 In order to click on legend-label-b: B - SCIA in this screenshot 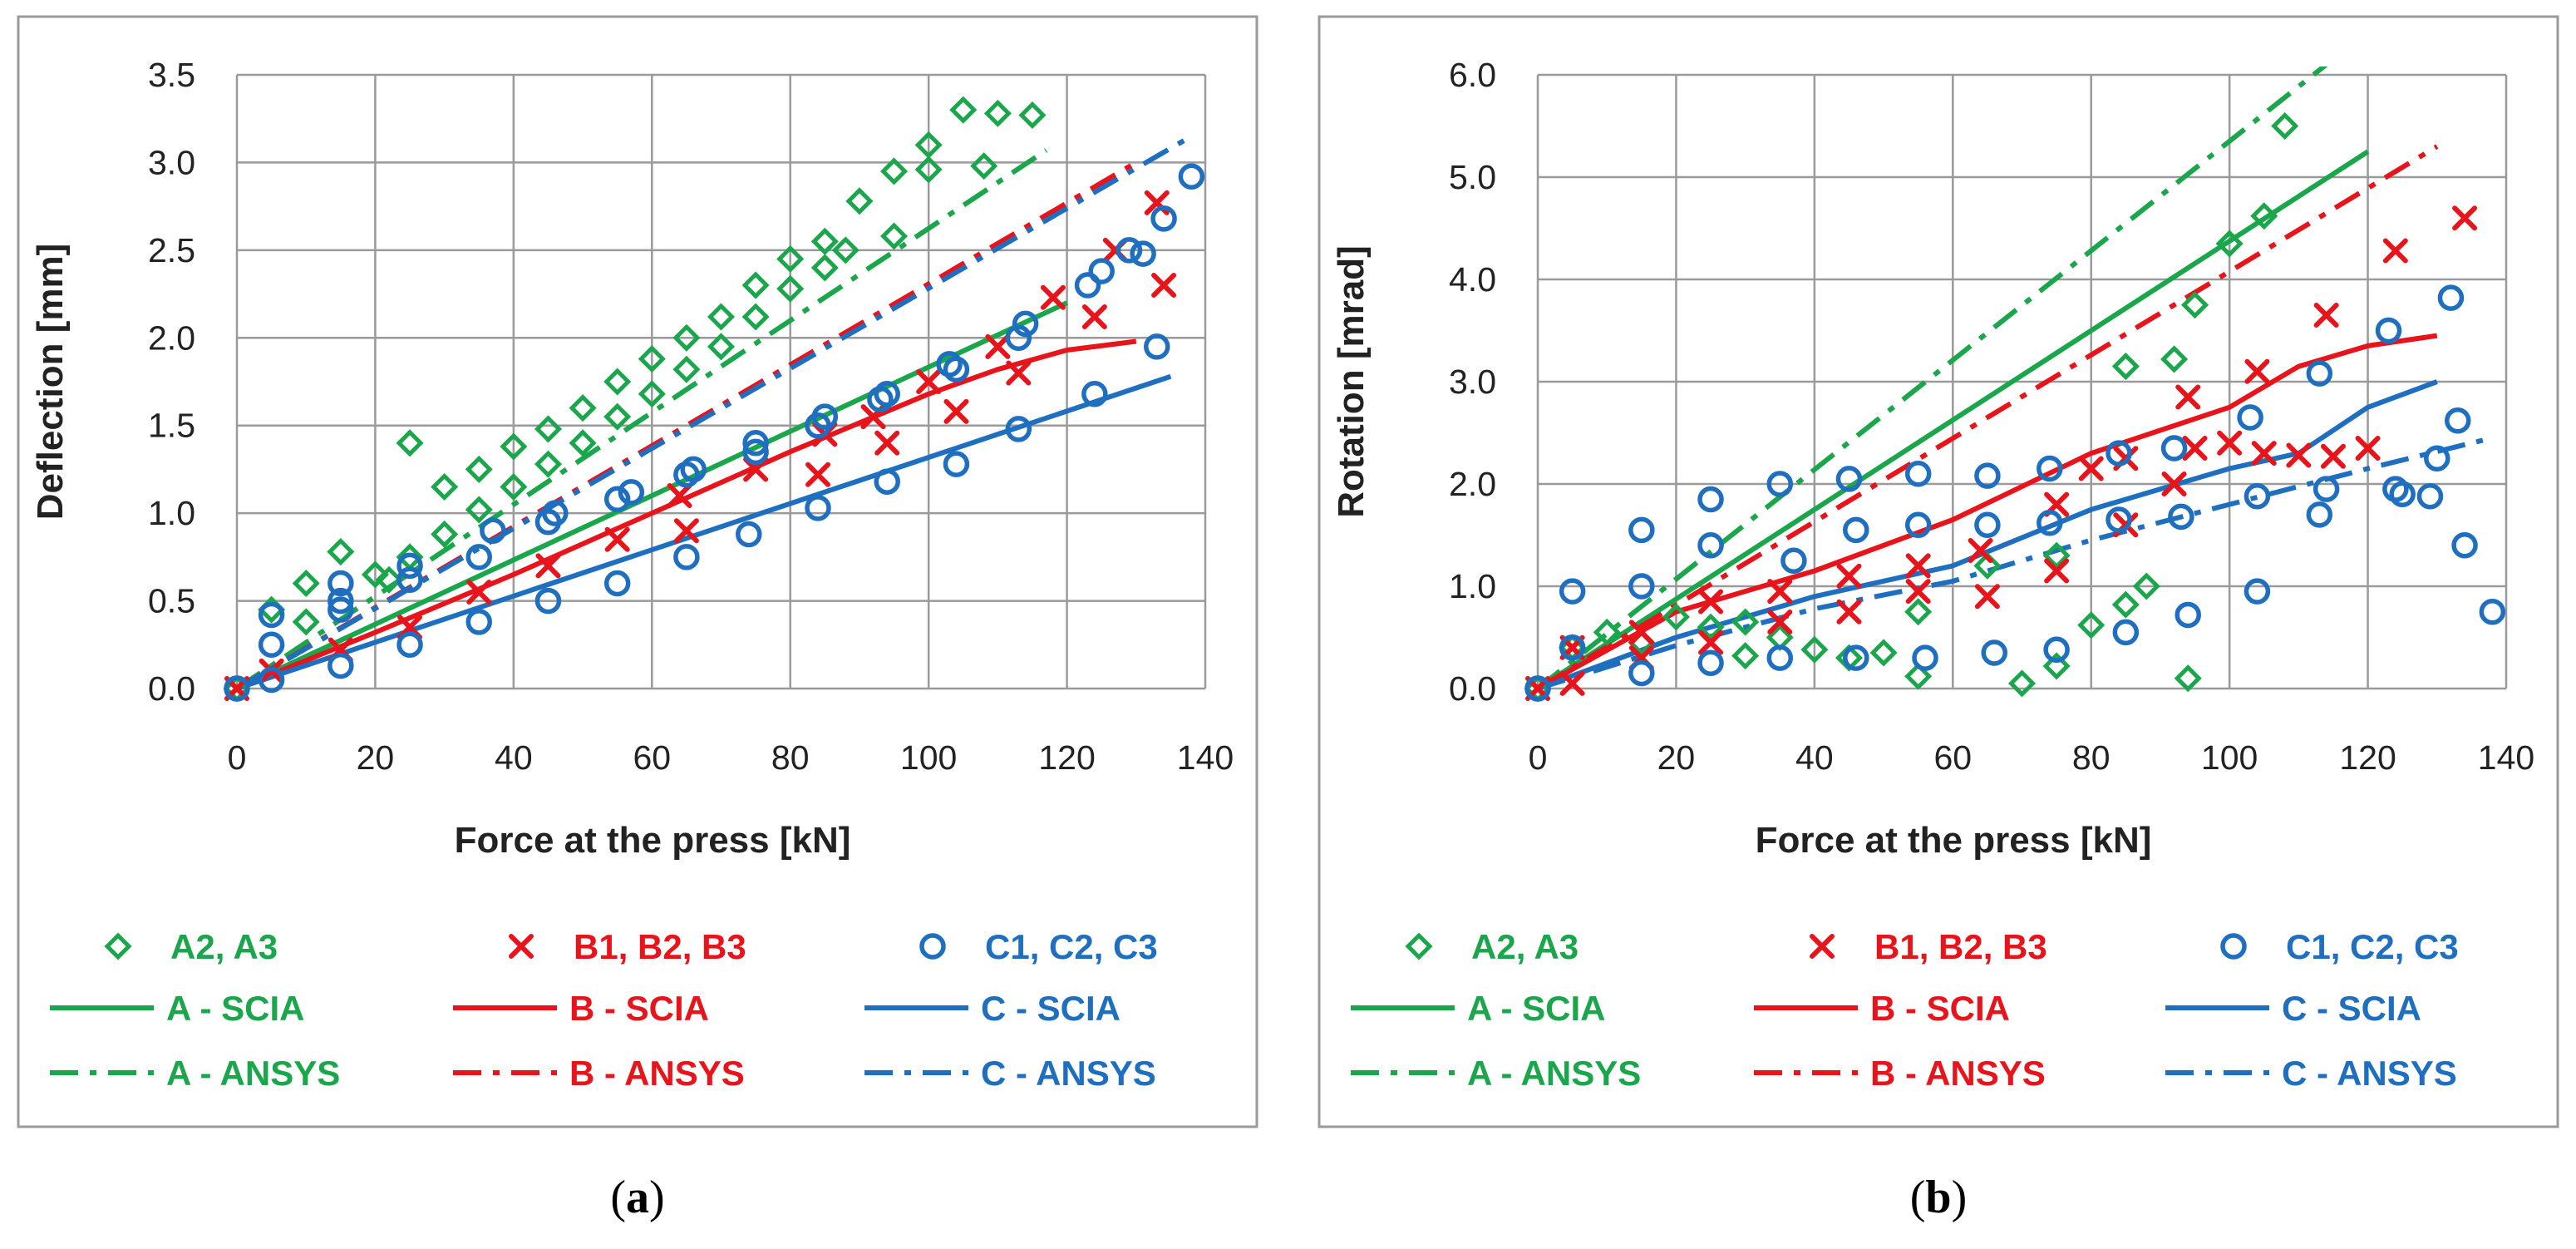, I will do `click(639, 1008)`.